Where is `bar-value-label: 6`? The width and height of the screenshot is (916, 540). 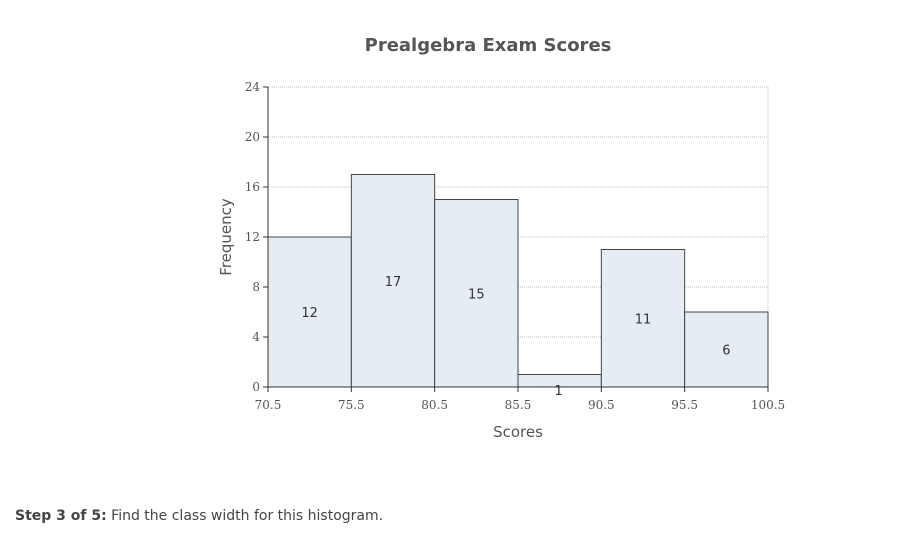
bar-value-label: 6 is located at coordinates (726, 351).